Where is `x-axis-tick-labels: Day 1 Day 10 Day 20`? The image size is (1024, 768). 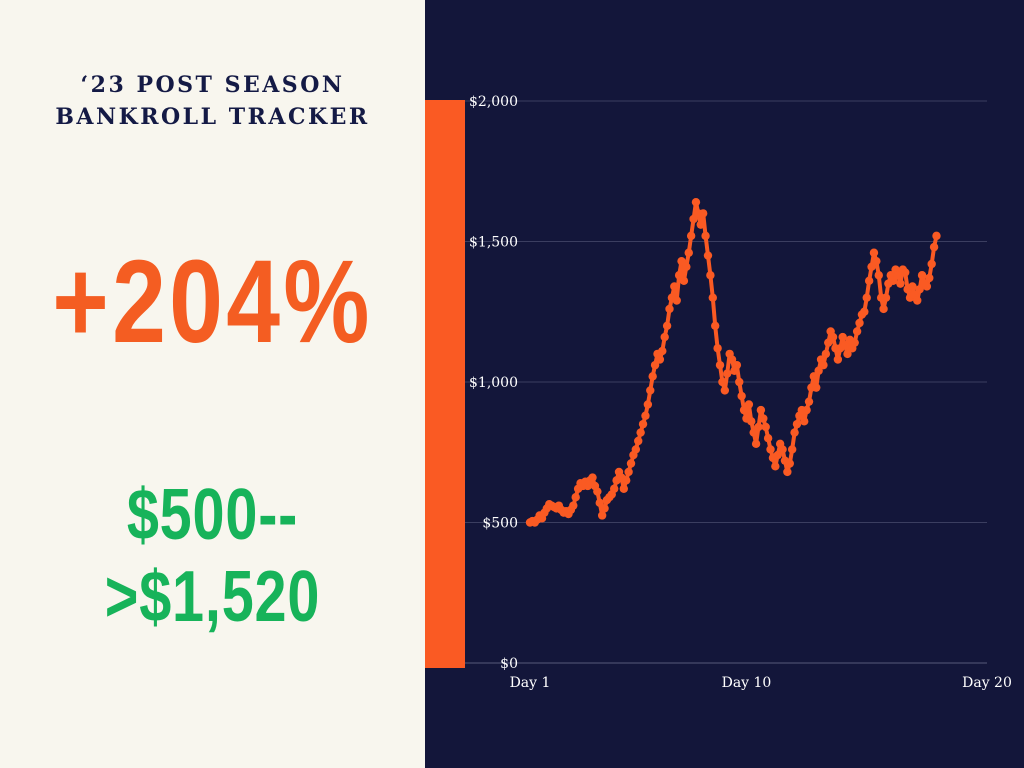 x-axis-tick-labels: Day 1 Day 10 Day 20 is located at coordinates (761, 683).